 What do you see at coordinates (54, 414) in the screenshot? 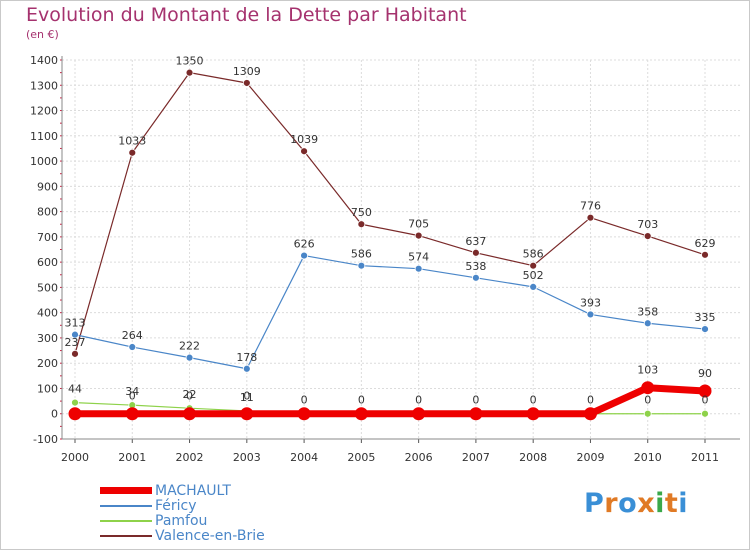
I see `y-tick-label: 0` at bounding box center [54, 414].